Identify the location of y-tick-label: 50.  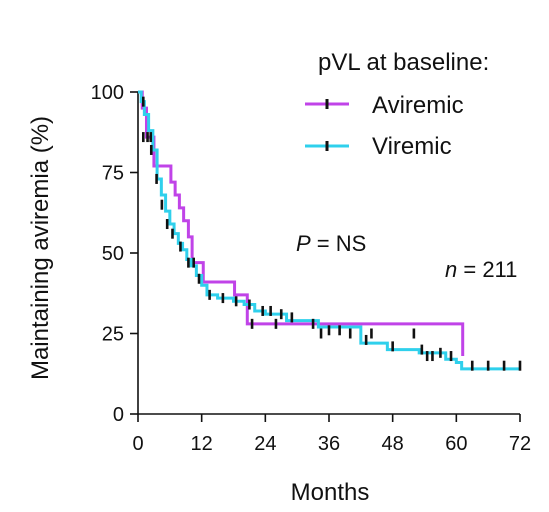
(113, 254).